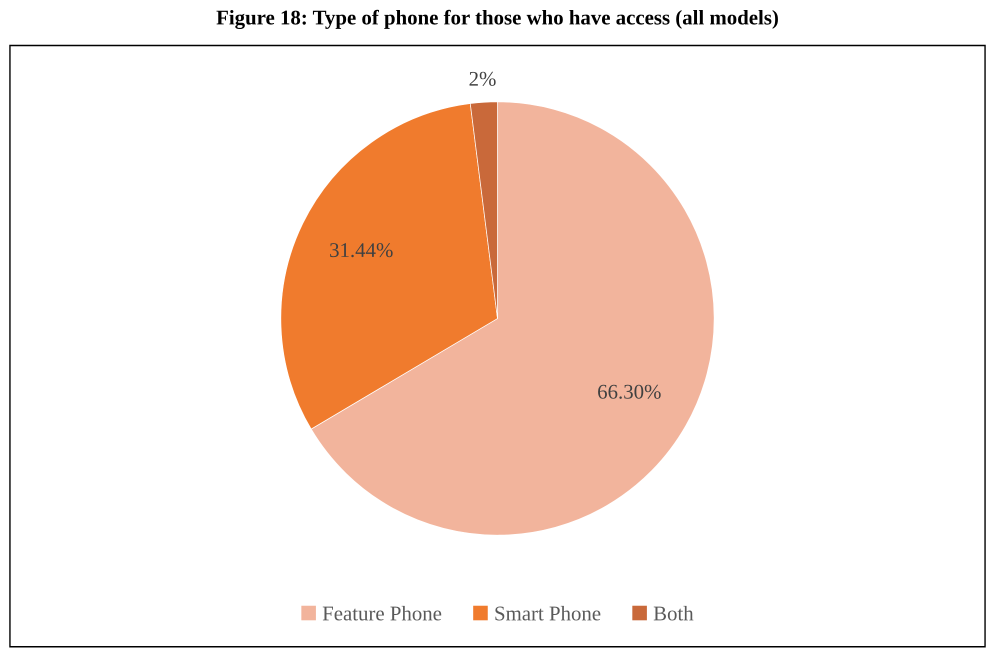 The image size is (995, 650). What do you see at coordinates (497, 20) in the screenshot?
I see `chart-title: Figure 18: Type of phone for those who have access (all models)` at bounding box center [497, 20].